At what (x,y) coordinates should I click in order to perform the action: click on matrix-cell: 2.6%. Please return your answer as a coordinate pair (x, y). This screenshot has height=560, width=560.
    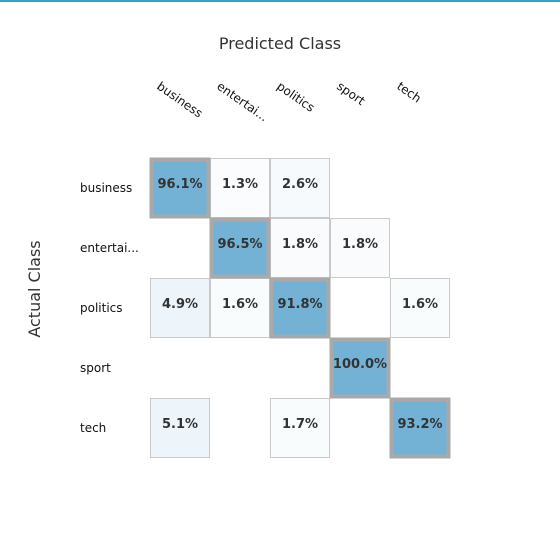
    Looking at the image, I should click on (300, 188).